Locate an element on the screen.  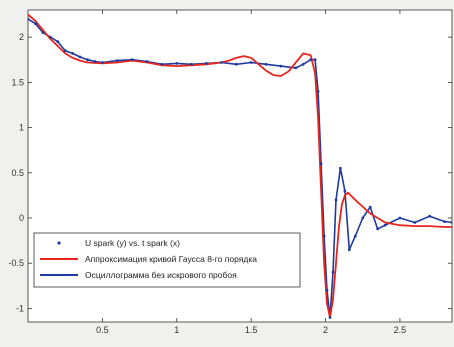
y-tick-label: -0.5 is located at coordinates (16, 263).